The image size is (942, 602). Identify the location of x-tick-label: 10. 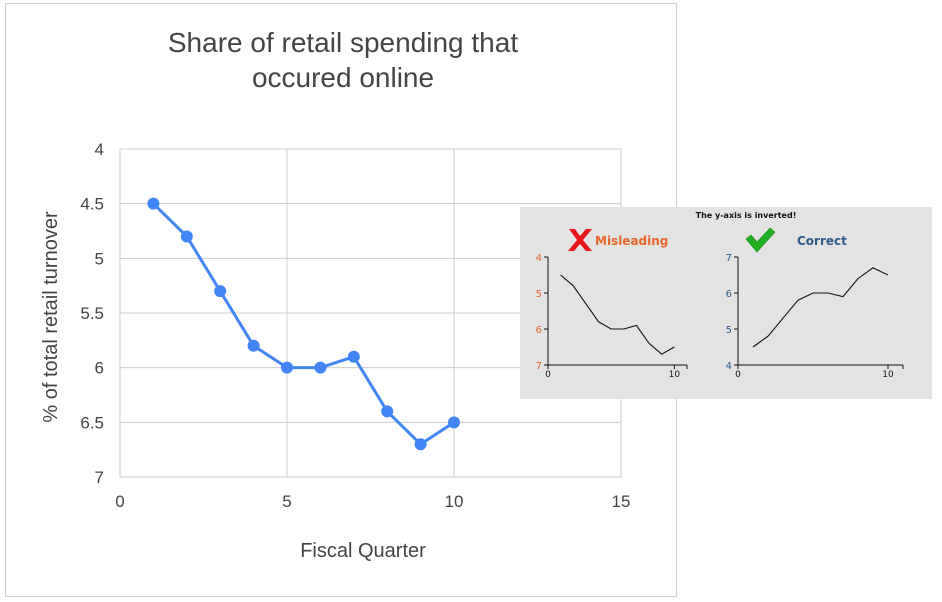
(454, 501).